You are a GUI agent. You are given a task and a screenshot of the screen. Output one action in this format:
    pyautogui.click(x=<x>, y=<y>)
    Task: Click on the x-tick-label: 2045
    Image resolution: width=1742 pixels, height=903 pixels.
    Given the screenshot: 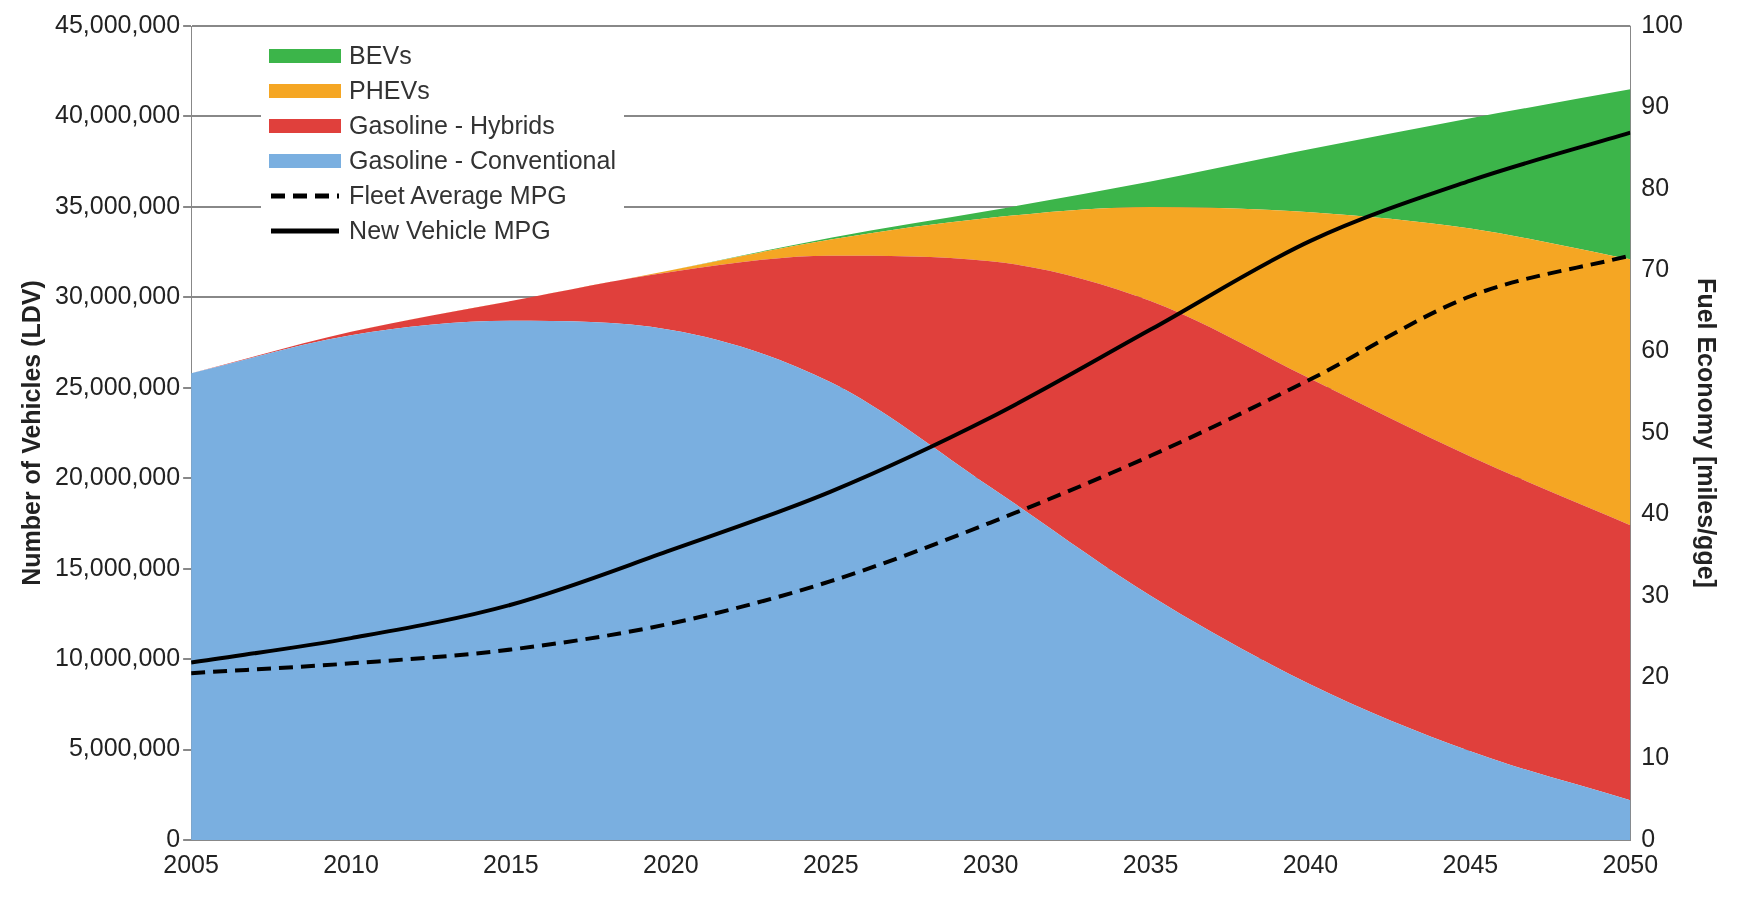 What is the action you would take?
    pyautogui.click(x=1470, y=863)
    